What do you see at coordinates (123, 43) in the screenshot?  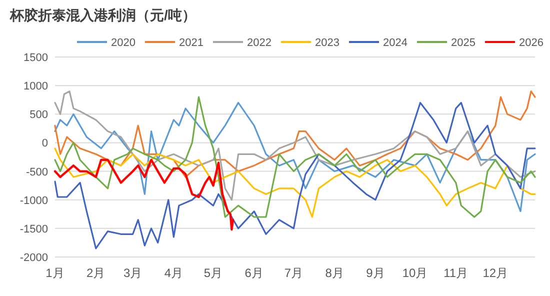 I see `legend-label: 2020` at bounding box center [123, 43].